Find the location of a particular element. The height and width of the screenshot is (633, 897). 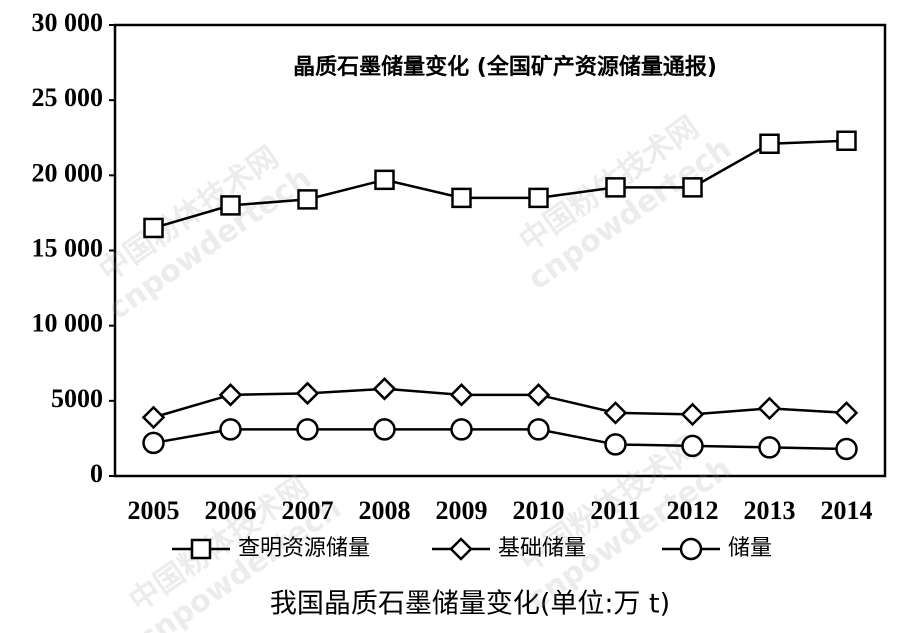

x-tick-label: 2014 is located at coordinates (847, 510).